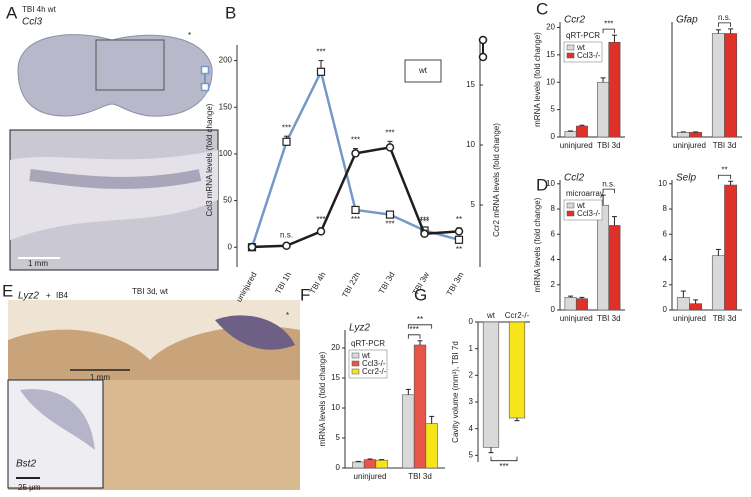  I want to click on legend-box, so click(423, 71).